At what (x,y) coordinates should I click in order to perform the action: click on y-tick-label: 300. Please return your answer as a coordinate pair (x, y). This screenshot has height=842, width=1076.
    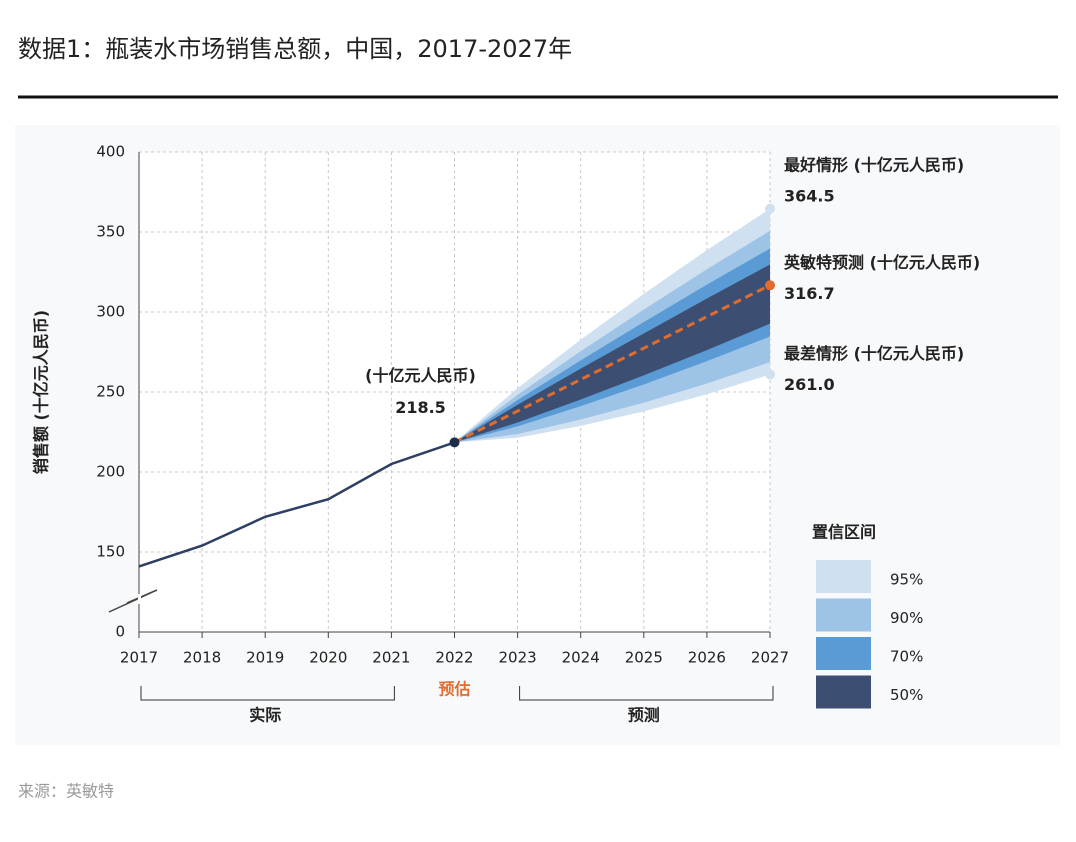
    Looking at the image, I should click on (110, 312).